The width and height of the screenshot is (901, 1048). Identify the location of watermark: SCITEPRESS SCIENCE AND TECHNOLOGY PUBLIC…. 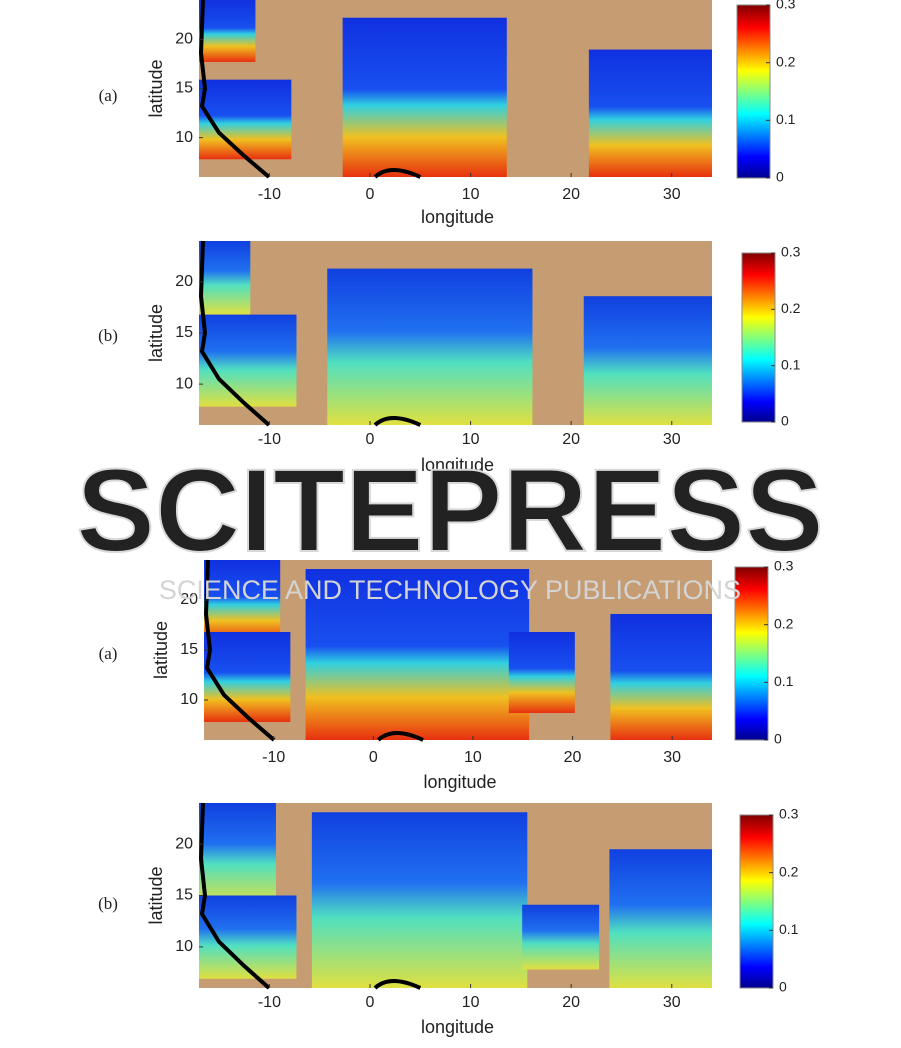
(450, 524).